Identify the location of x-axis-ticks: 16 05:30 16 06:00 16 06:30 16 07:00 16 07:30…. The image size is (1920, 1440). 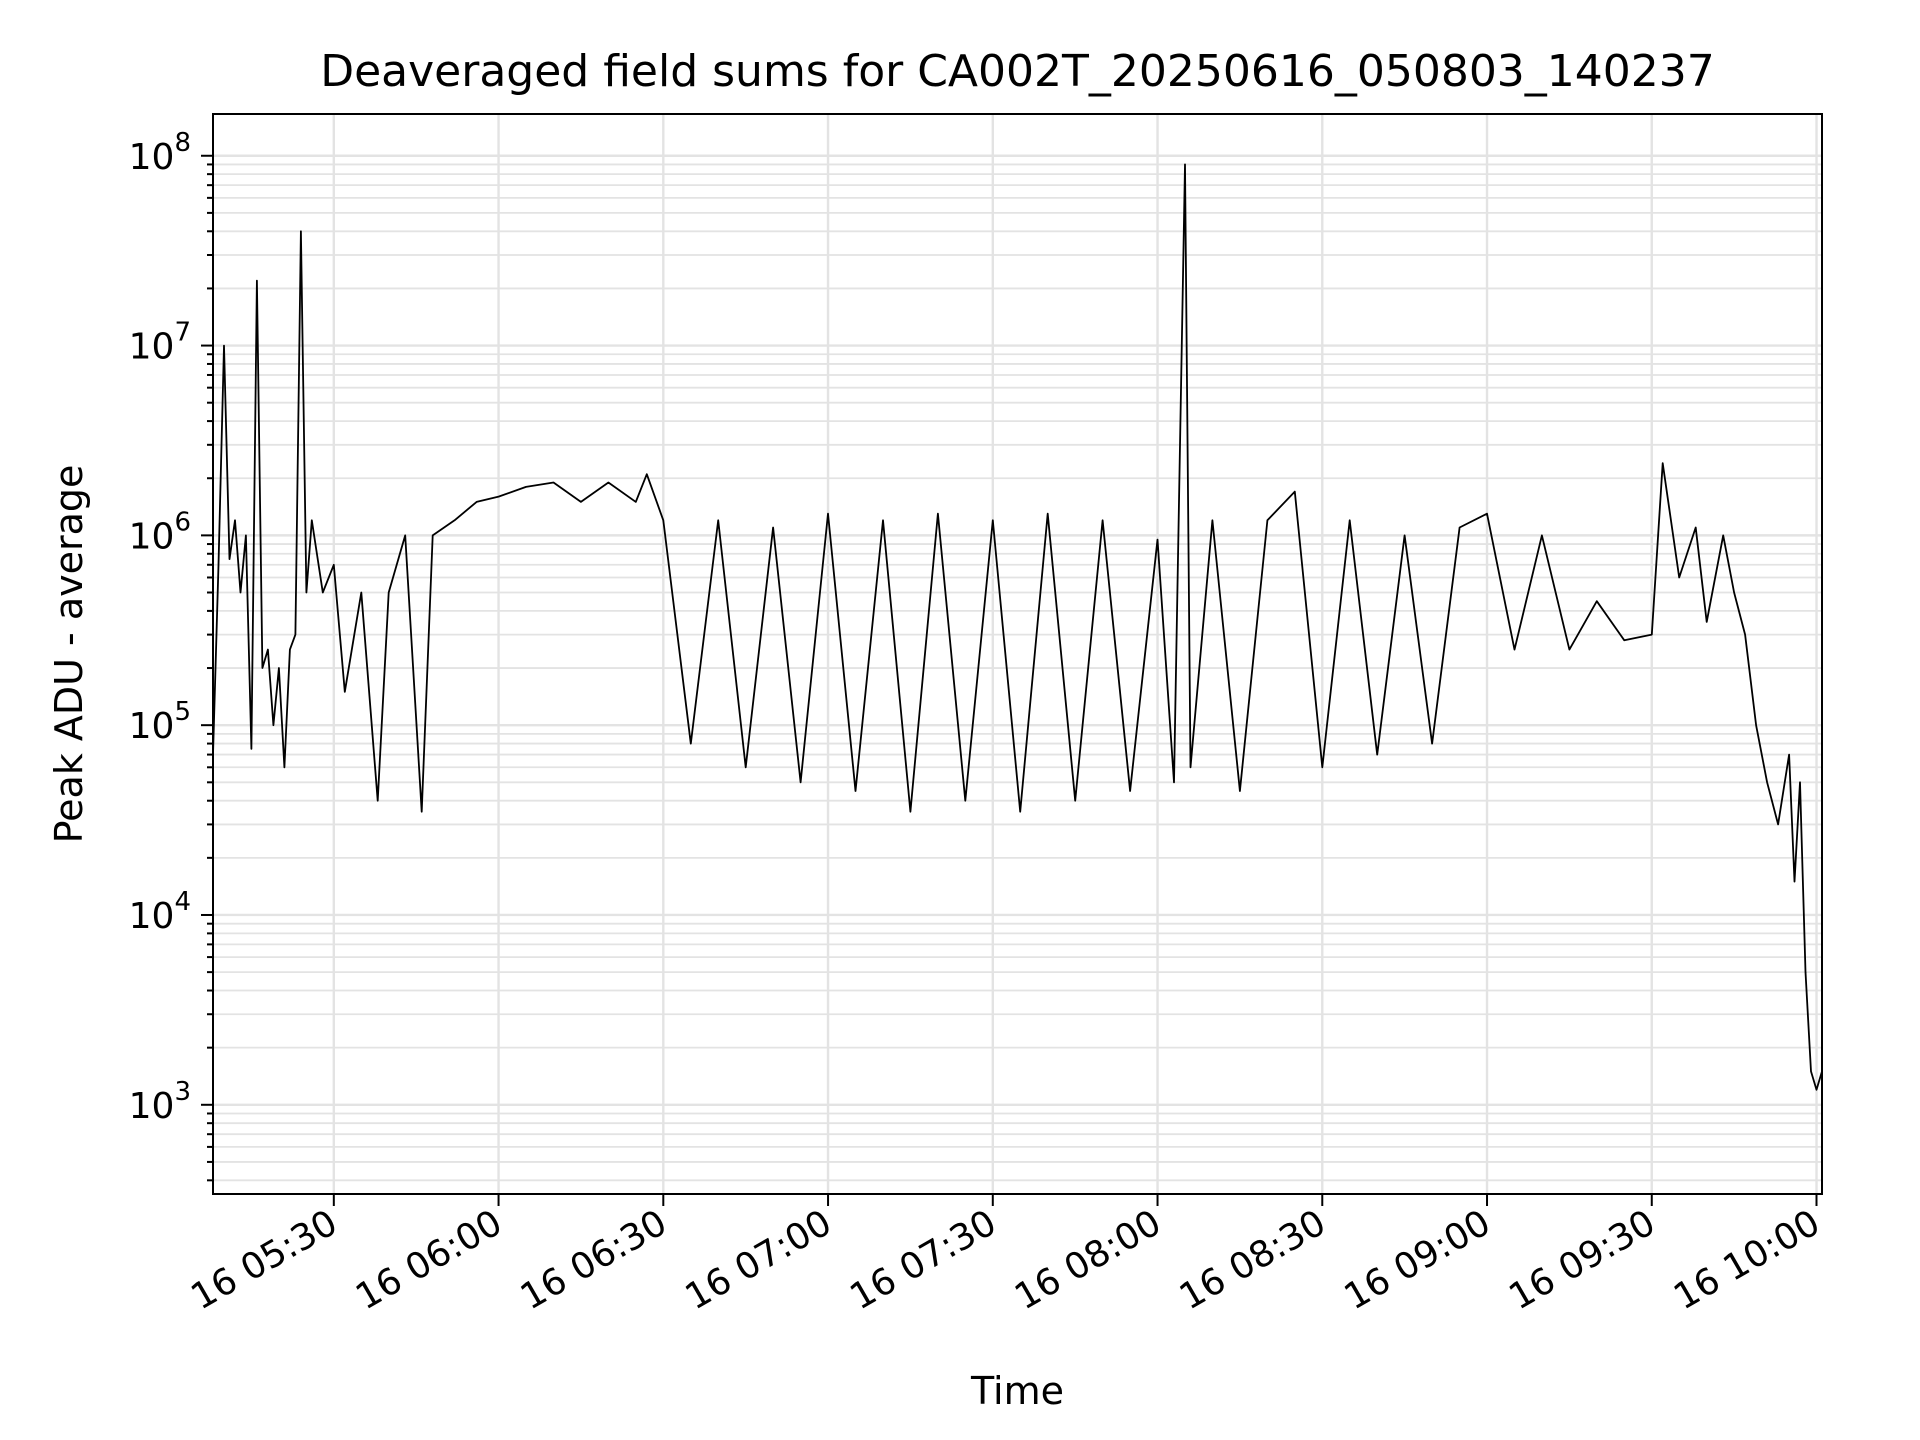
(1005, 1256).